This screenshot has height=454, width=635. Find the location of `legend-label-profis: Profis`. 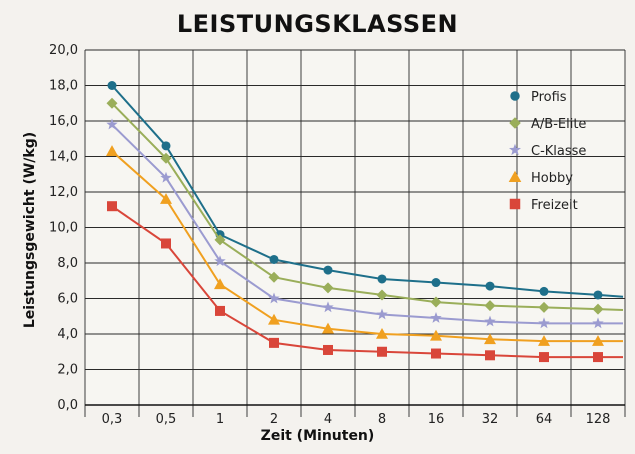

legend-label-profis: Profis is located at coordinates (549, 97).